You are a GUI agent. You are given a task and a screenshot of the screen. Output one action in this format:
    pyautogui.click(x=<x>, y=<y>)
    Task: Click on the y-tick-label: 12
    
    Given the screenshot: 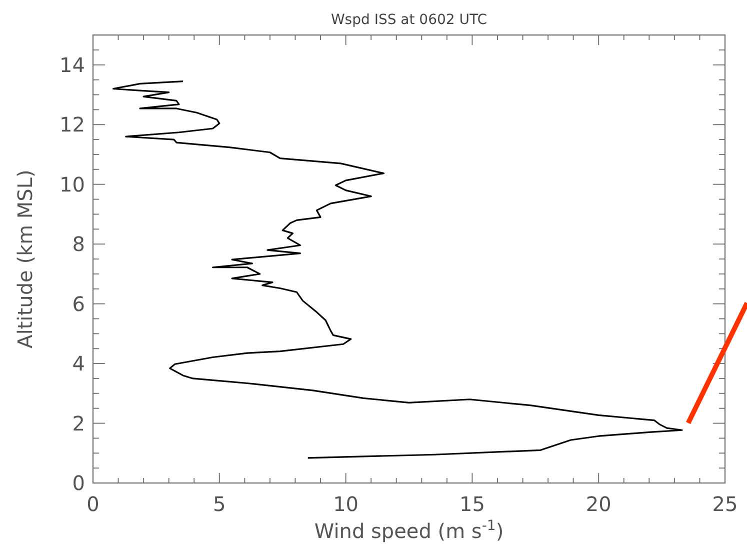 What is the action you would take?
    pyautogui.click(x=72, y=124)
    